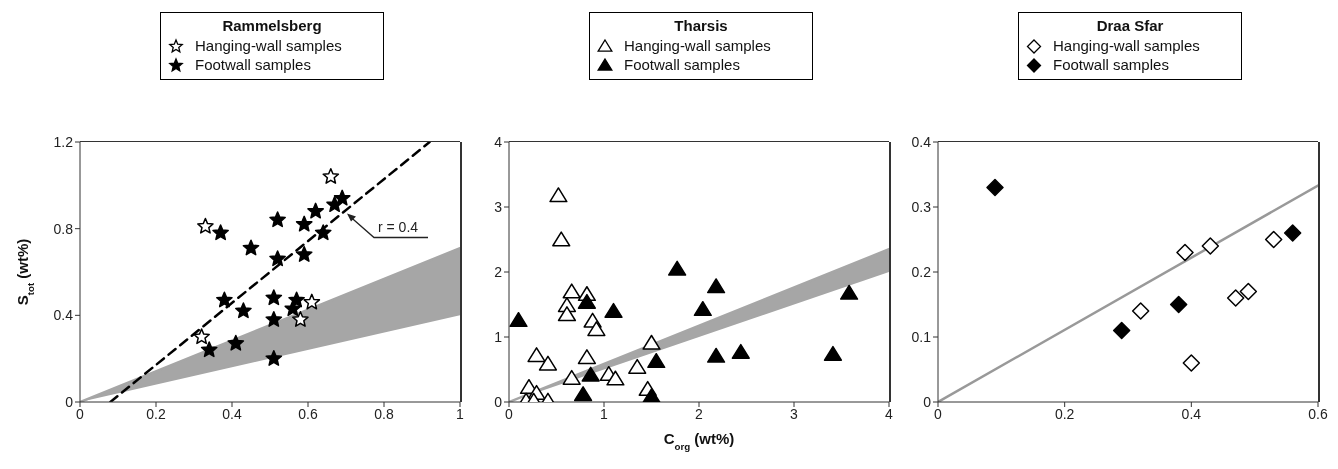  Describe the element at coordinates (699, 441) in the screenshot. I see `x-axis-title: C$_{org}$ (wt%)` at that location.